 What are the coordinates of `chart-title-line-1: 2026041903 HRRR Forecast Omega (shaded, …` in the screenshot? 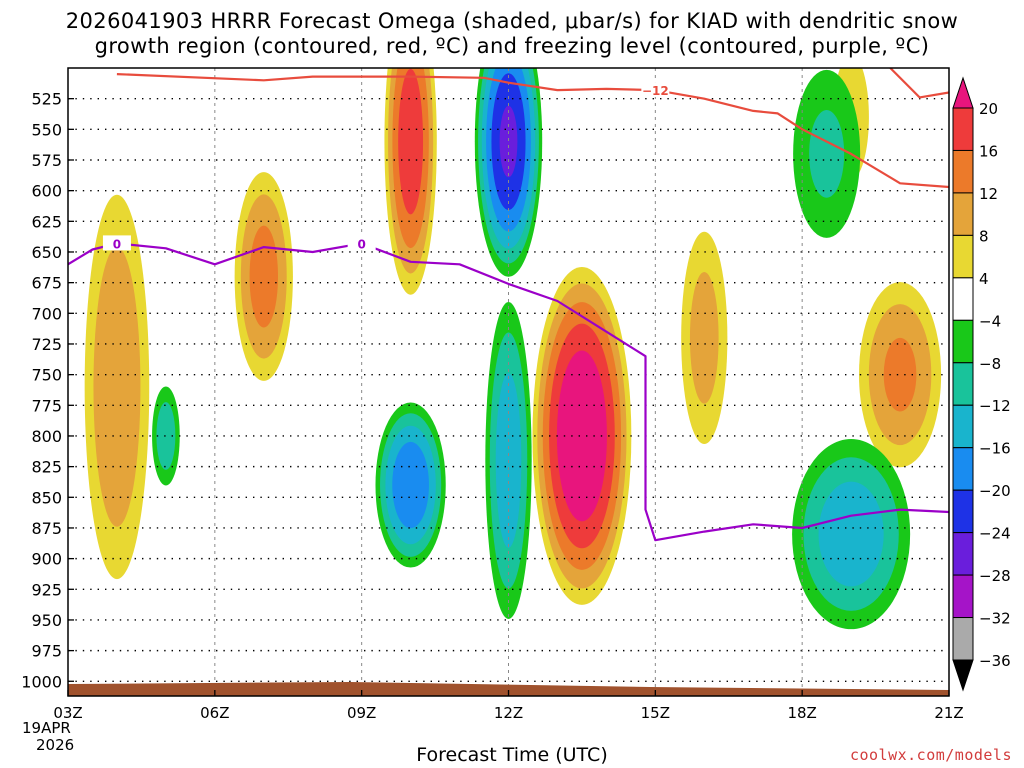 It's located at (512, 21).